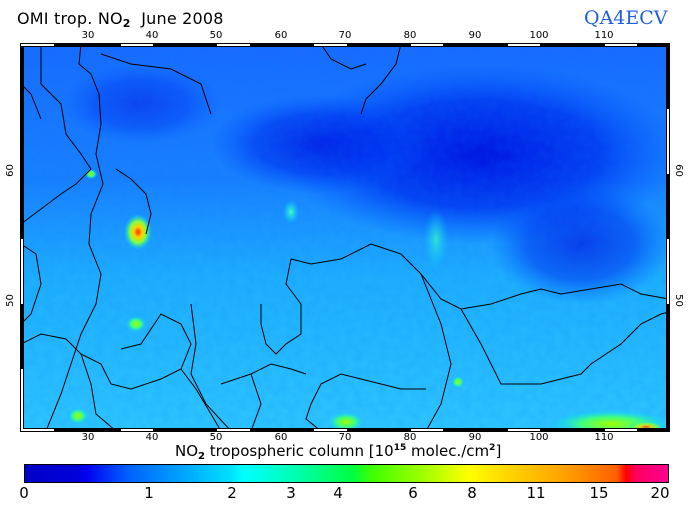 This screenshot has height=507, width=692. What do you see at coordinates (126, 23) in the screenshot?
I see `title-subscript: 2` at bounding box center [126, 23].